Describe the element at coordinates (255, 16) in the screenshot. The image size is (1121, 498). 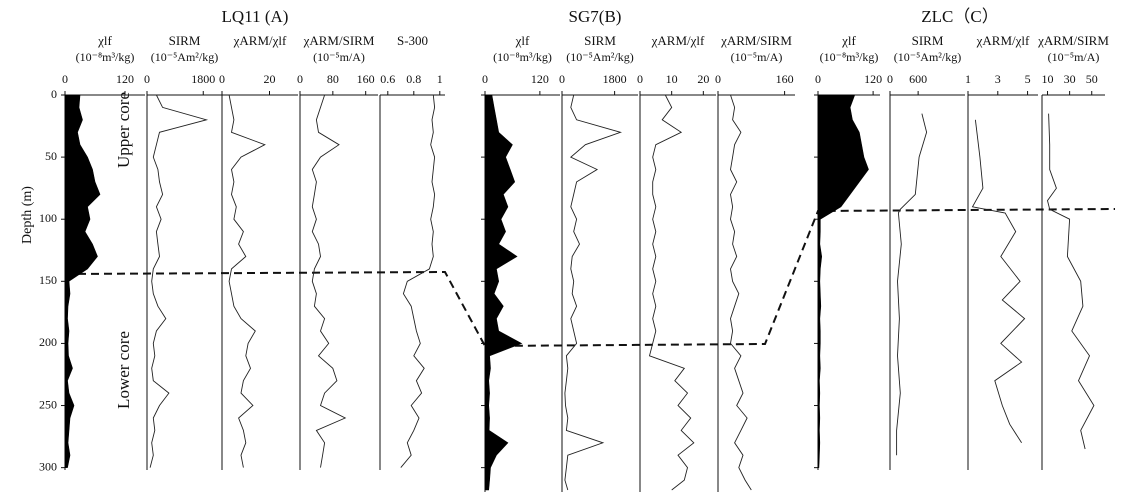
I see `group-title: LQ11 (A)` at that location.